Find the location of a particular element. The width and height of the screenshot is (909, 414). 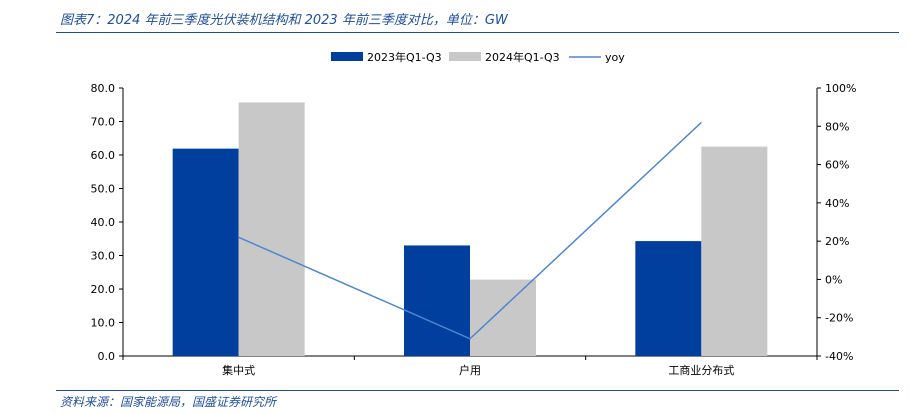

right-tick-label: 40% is located at coordinates (837, 203).